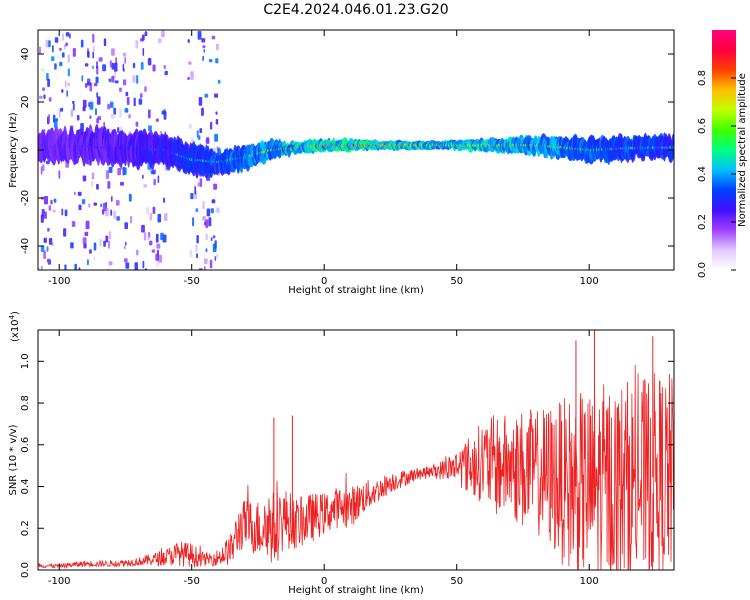 Image resolution: width=750 pixels, height=600 pixels. I want to click on colorbar-tick-label: 0.4, so click(702, 174).